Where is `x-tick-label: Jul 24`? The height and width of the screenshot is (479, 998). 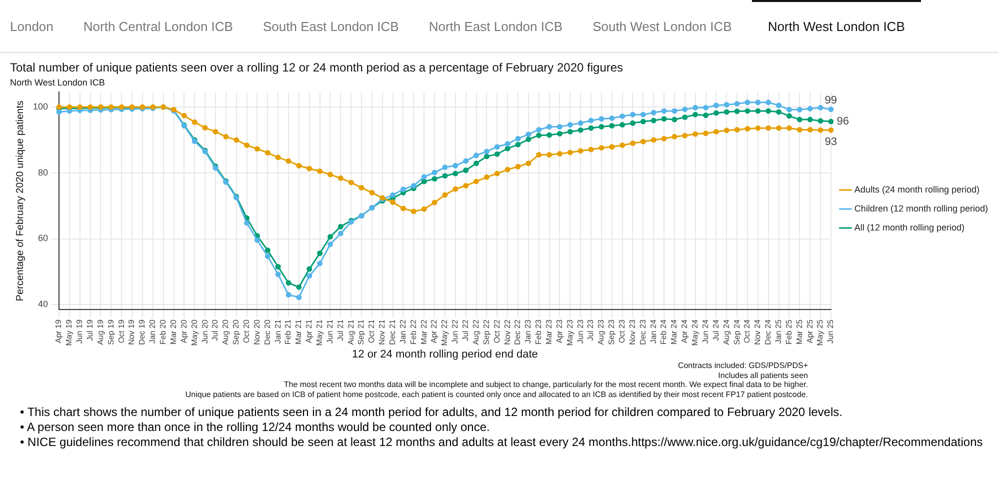 x-tick-label: Jul 24 is located at coordinates (715, 330).